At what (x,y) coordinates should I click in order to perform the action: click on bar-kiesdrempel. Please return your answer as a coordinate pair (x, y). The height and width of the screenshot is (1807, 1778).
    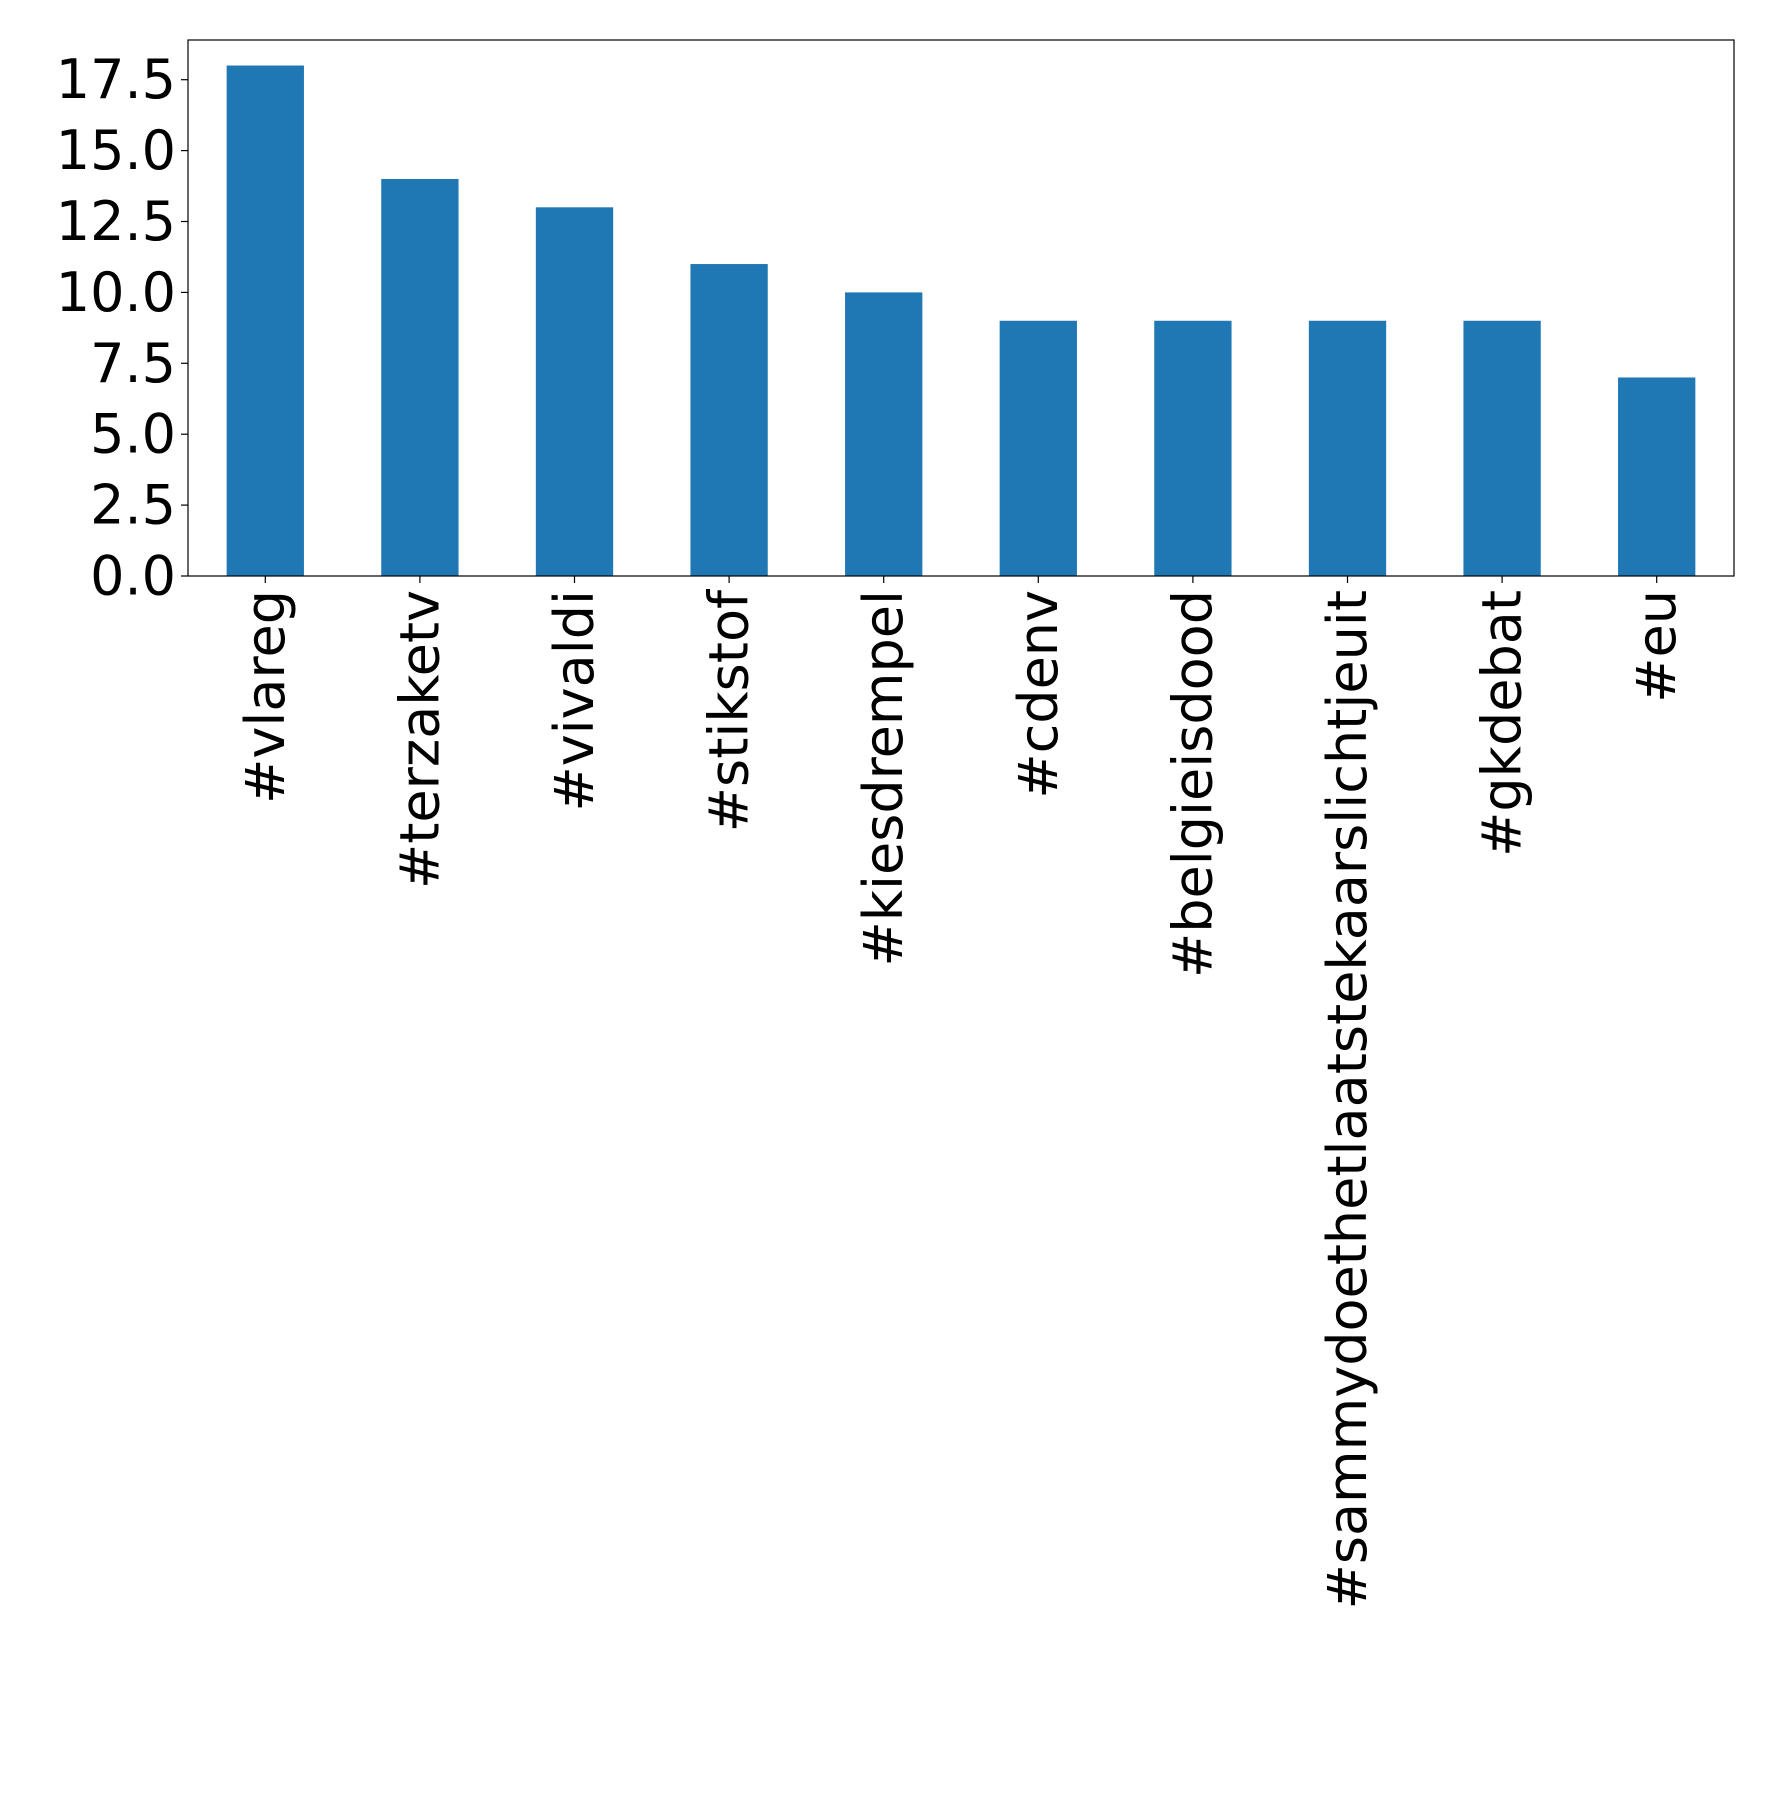
    Looking at the image, I should click on (884, 434).